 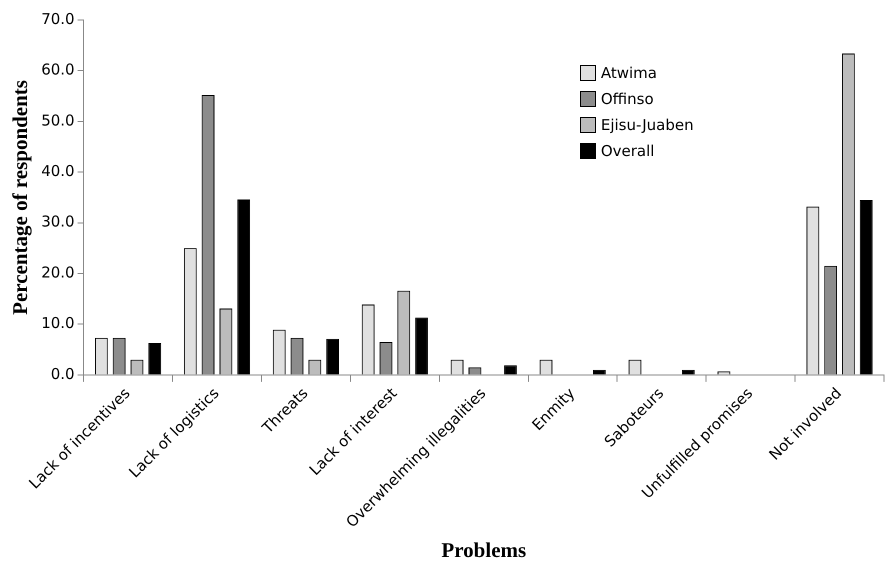 What do you see at coordinates (58, 272) in the screenshot?
I see `y-tick-label: 20.0` at bounding box center [58, 272].